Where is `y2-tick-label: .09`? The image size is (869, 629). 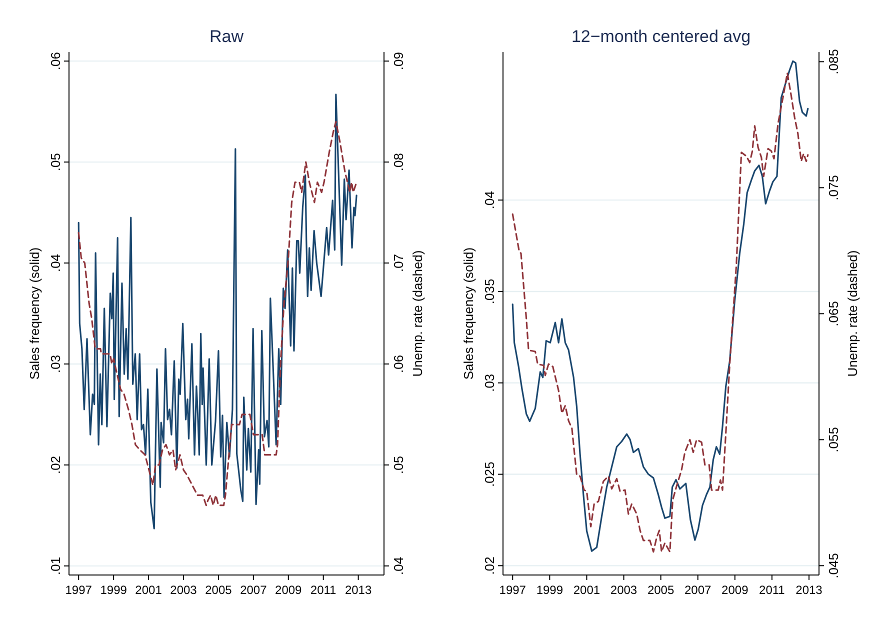
y2-tick-label: .09 is located at coordinates (398, 61).